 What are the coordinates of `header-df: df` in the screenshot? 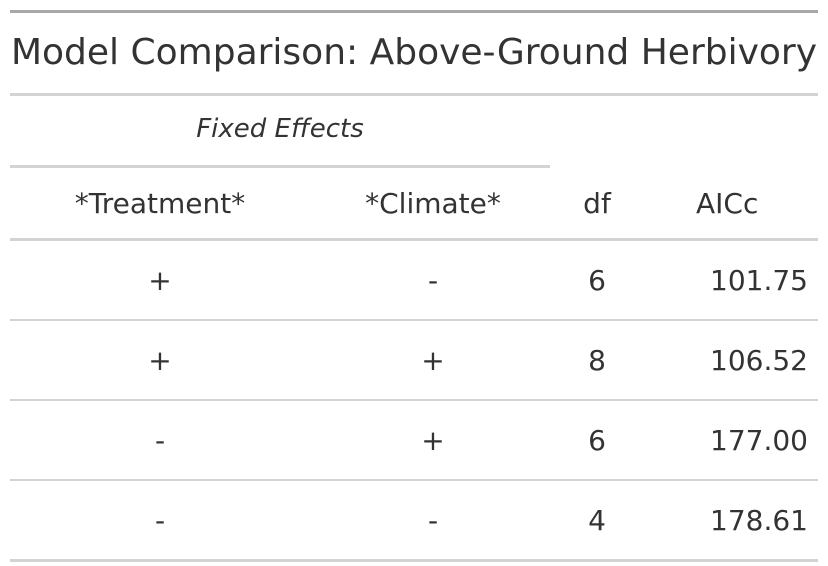 It's located at (597, 203).